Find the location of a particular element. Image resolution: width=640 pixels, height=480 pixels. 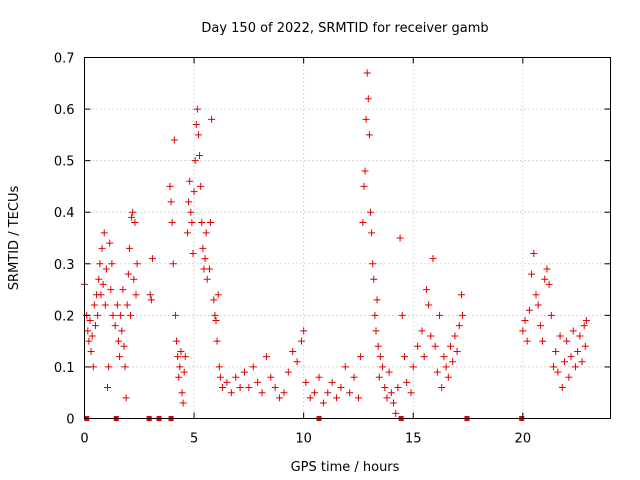

y-axis-label: SRMTID / TECUs is located at coordinates (14, 238).